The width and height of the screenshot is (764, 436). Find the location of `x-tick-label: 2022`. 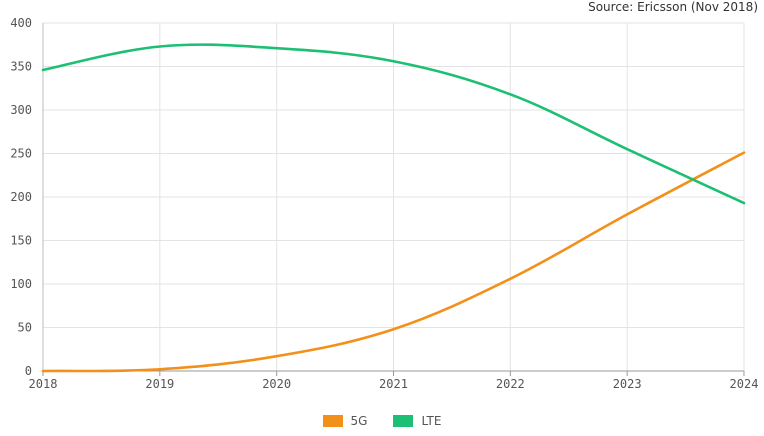

x-tick-label: 2022 is located at coordinates (510, 384).